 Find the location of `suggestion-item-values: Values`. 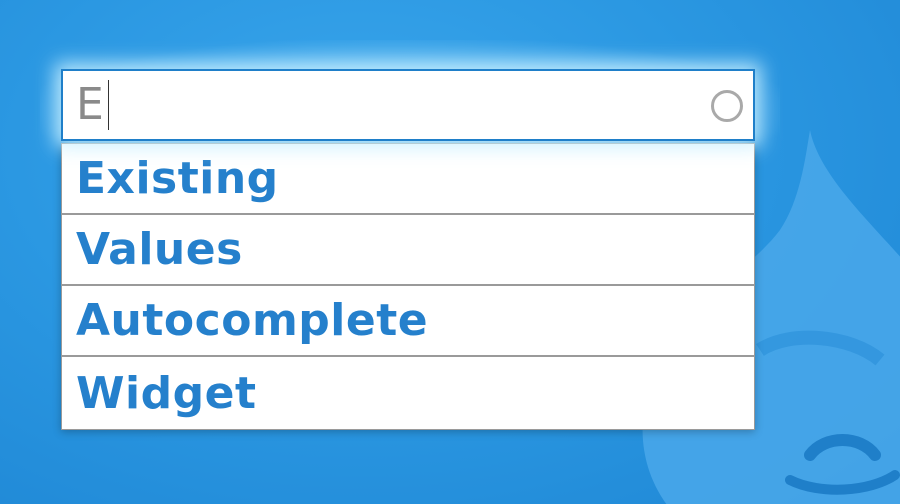

suggestion-item-values: Values is located at coordinates (408, 250).